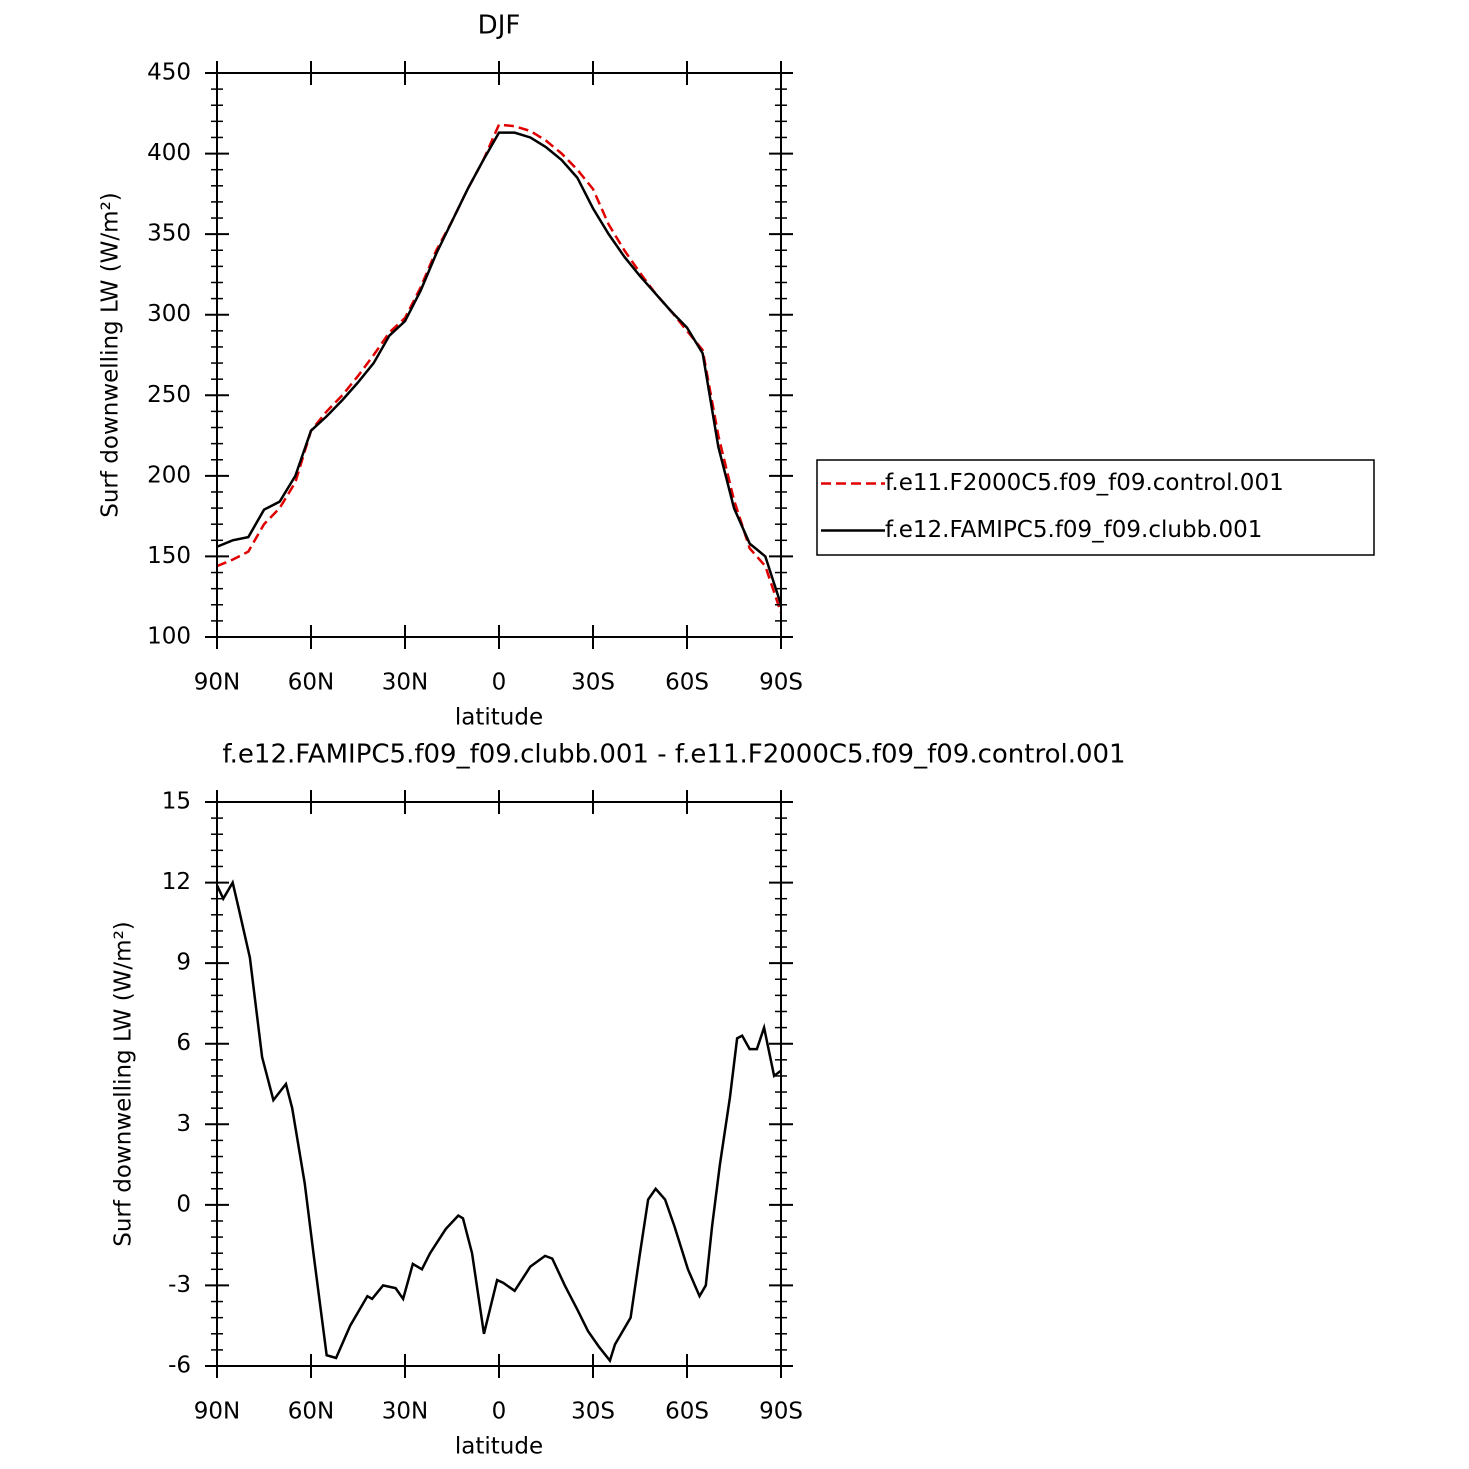  Describe the element at coordinates (169, 73) in the screenshot. I see `y-tick-label: 450` at that location.